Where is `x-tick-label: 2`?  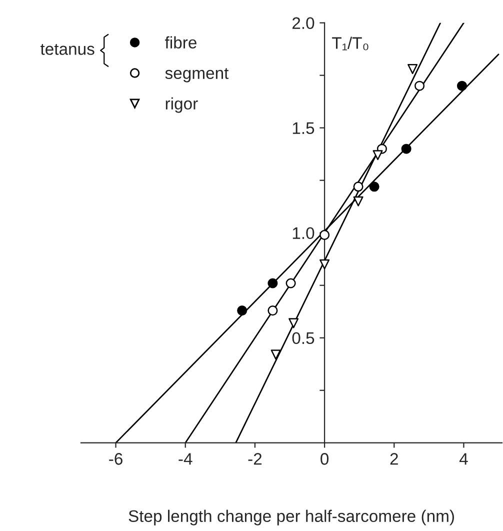 x-tick-label: 2 is located at coordinates (394, 459).